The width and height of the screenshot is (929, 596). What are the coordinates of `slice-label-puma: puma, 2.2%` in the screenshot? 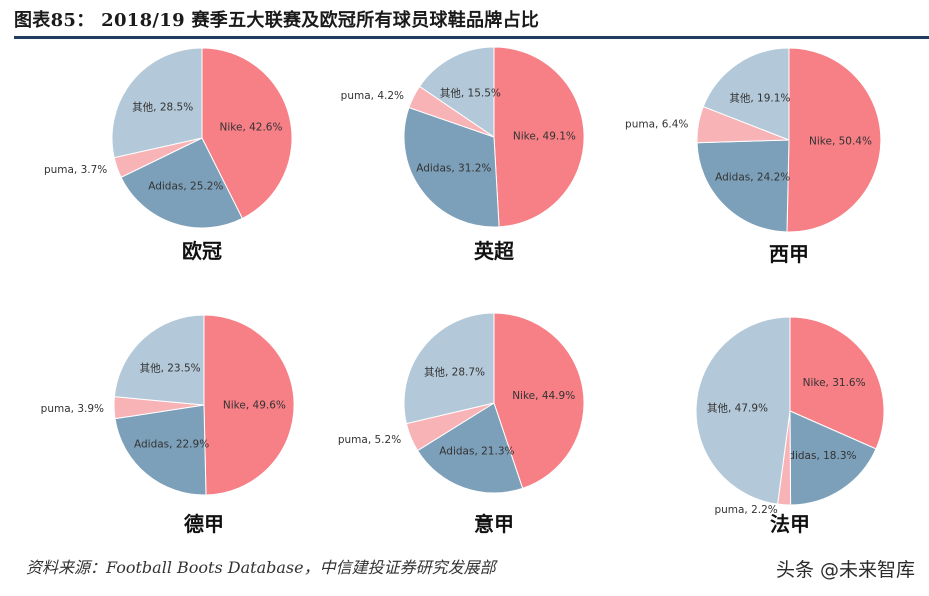 It's located at (745, 510).